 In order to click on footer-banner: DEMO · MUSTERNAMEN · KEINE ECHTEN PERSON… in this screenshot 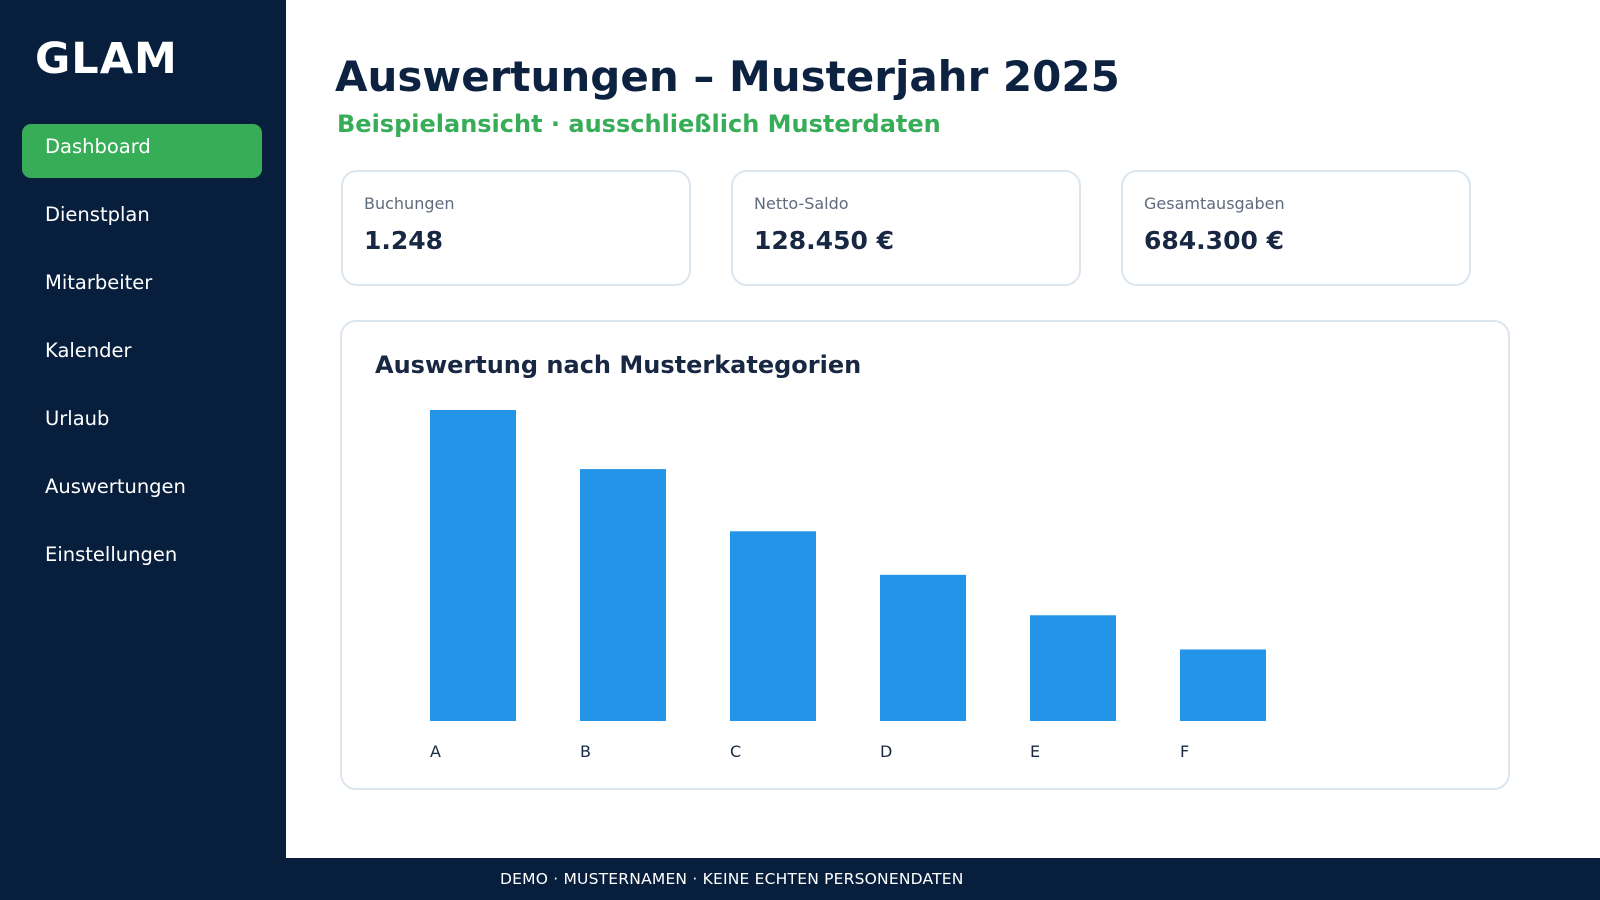, I will do `click(943, 879)`.